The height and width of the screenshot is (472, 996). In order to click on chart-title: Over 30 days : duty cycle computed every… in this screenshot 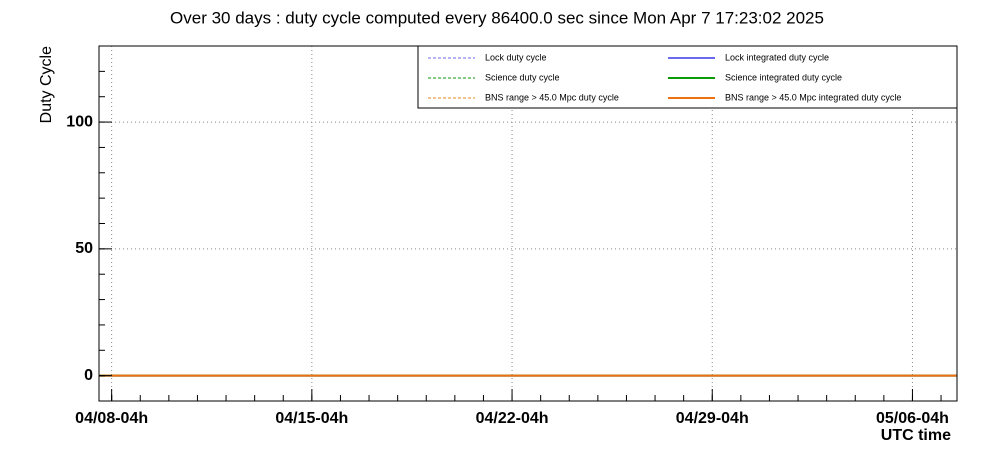, I will do `click(497, 17)`.